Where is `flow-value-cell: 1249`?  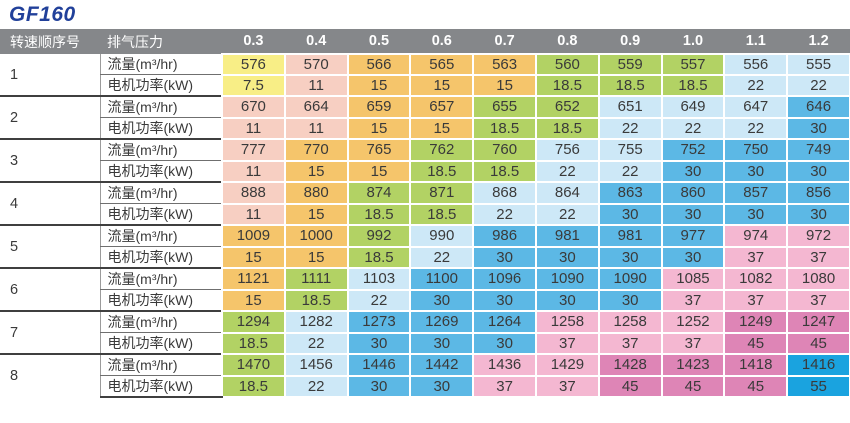 flow-value-cell: 1249 is located at coordinates (756, 322).